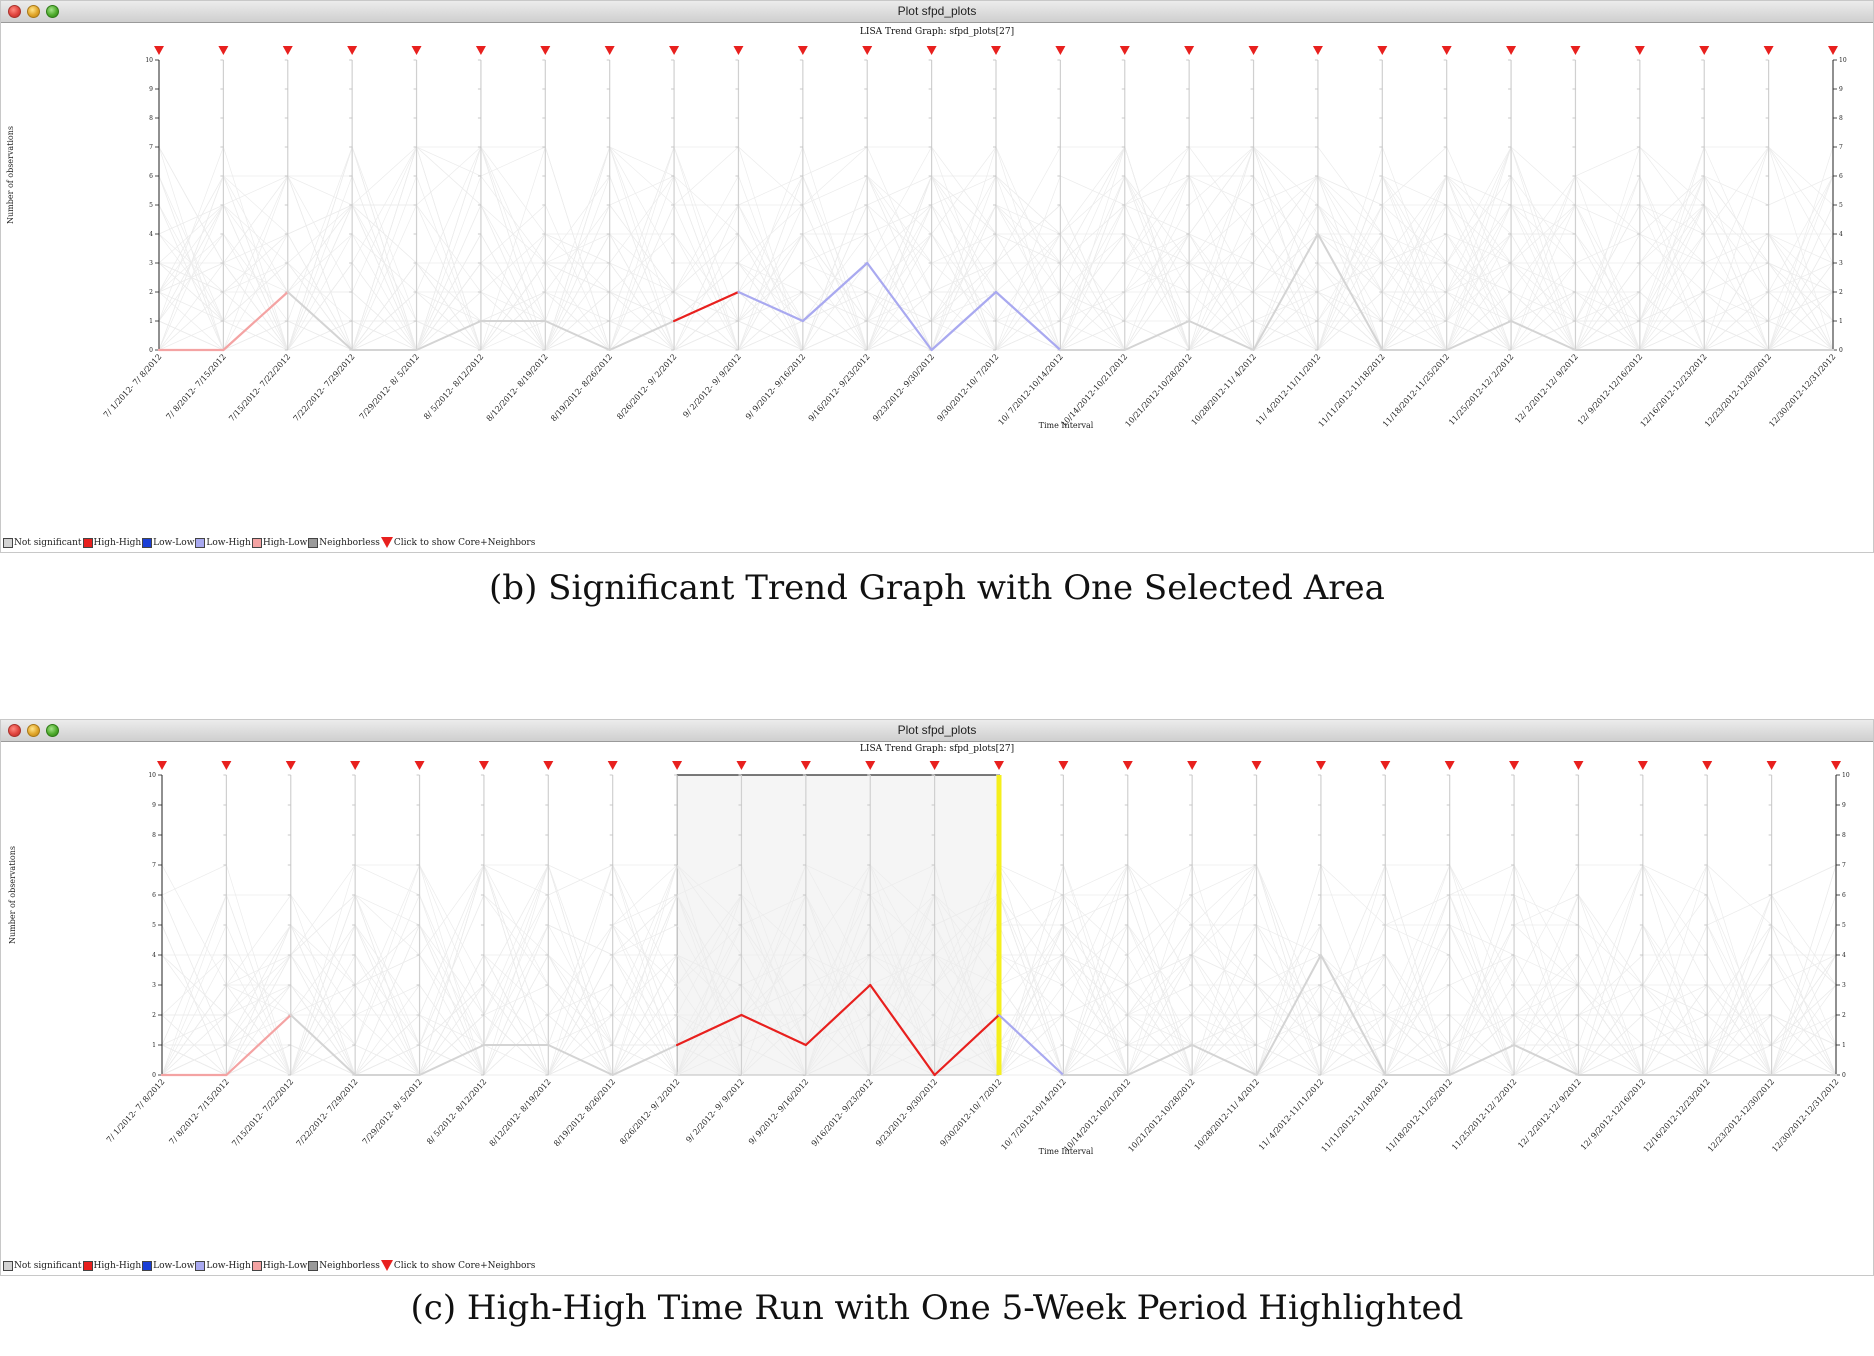 The height and width of the screenshot is (1356, 1874). I want to click on legend-item: Low-Low, so click(168, 542).